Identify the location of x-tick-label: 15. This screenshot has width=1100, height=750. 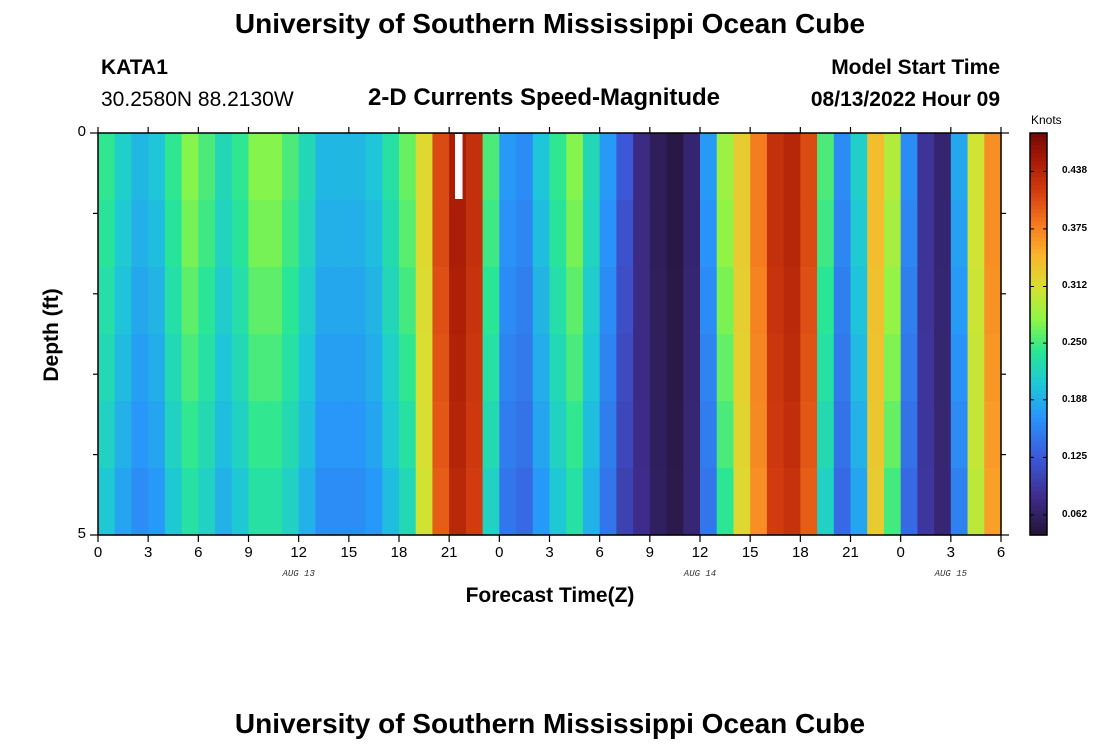
(750, 552).